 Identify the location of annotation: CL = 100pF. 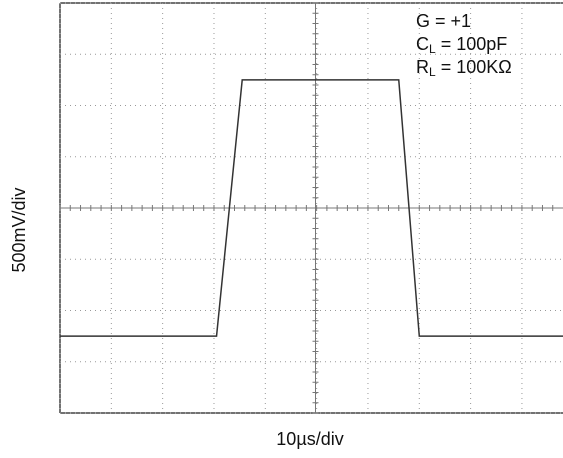
(461, 45).